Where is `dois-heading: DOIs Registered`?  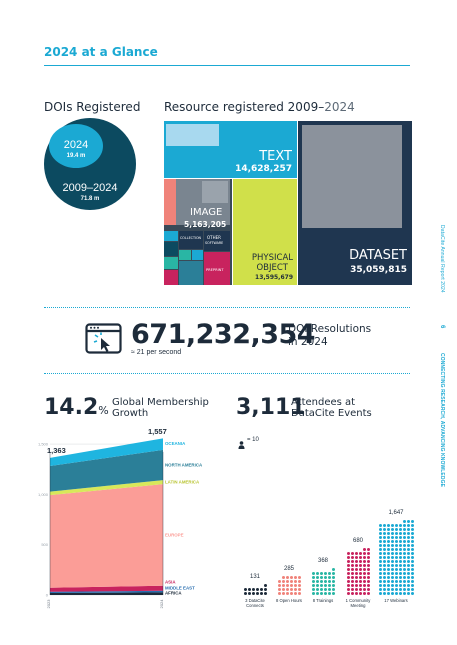
dois-heading: DOIs Registered is located at coordinates (92, 107).